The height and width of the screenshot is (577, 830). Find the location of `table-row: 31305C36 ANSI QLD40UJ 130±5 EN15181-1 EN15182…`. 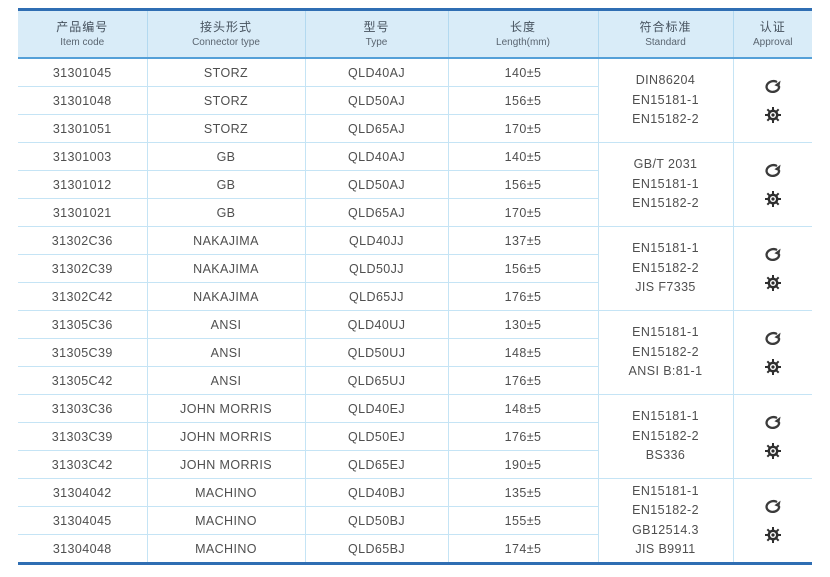

table-row: 31305C36 ANSI QLD40UJ 130±5 EN15181-1 EN15182… is located at coordinates (415, 352).